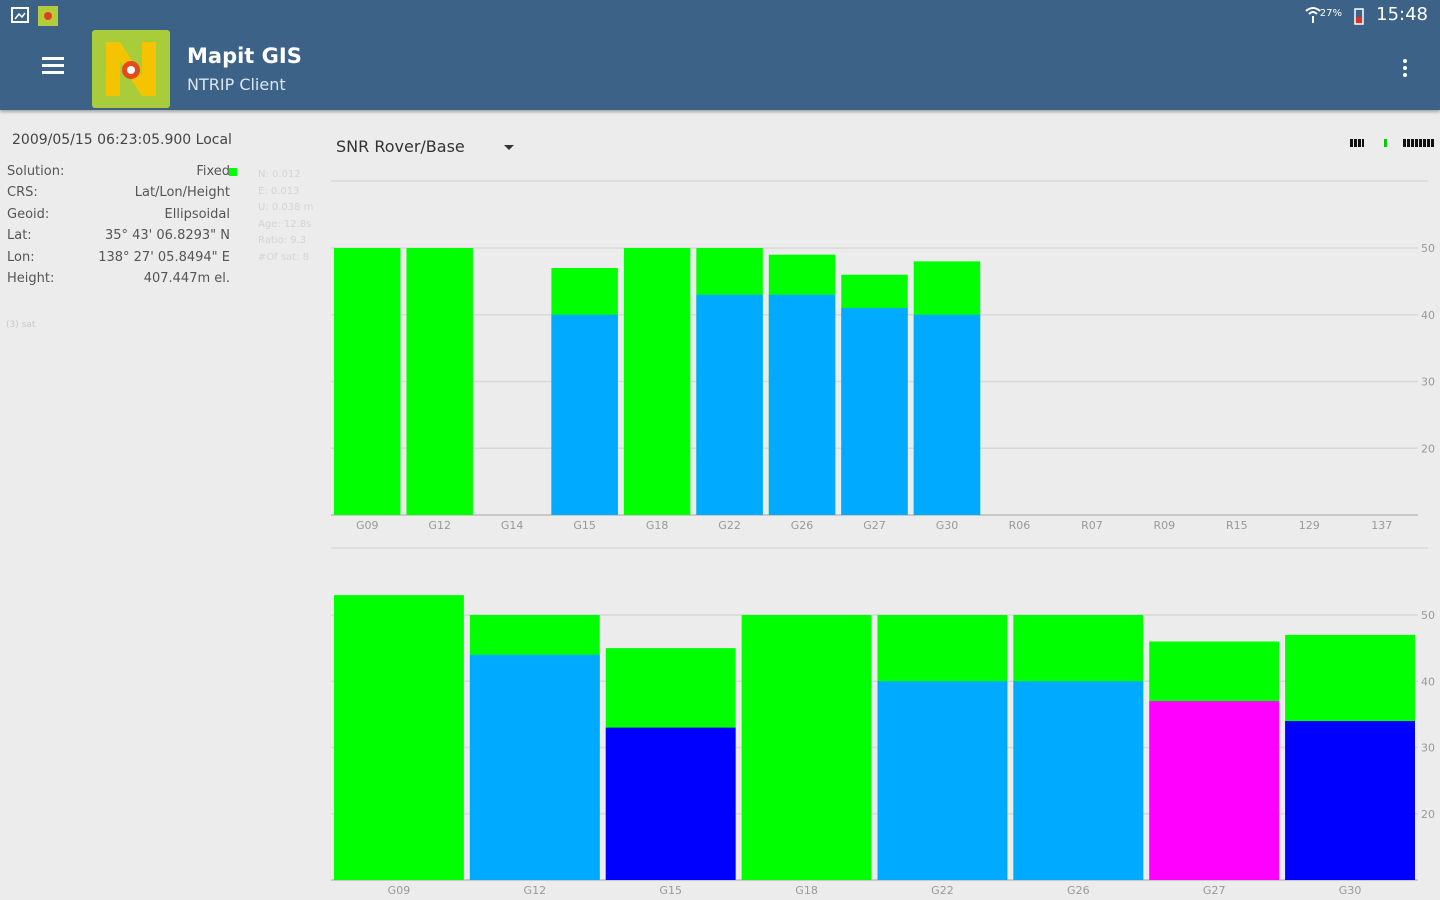 The height and width of the screenshot is (900, 1440). What do you see at coordinates (286, 208) in the screenshot?
I see `accuracy-u: U: 0.038 m` at bounding box center [286, 208].